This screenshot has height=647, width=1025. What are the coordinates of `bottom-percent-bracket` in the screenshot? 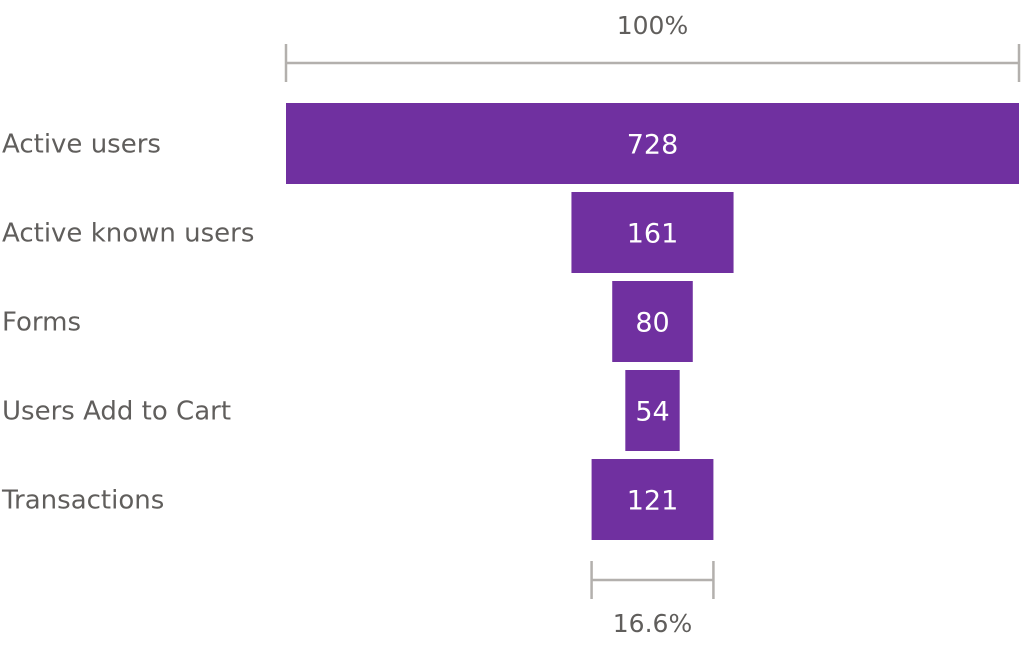 It's located at (652, 580).